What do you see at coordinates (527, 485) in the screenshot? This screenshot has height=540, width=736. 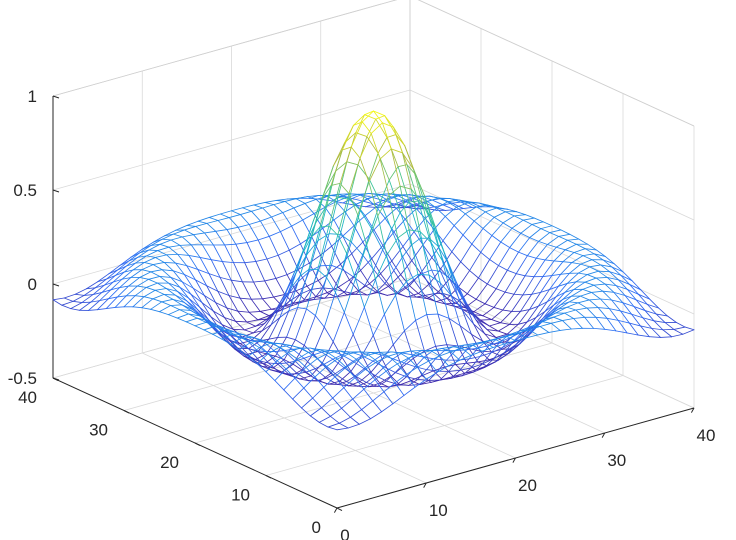 I see `x-tick-label: 20` at bounding box center [527, 485].